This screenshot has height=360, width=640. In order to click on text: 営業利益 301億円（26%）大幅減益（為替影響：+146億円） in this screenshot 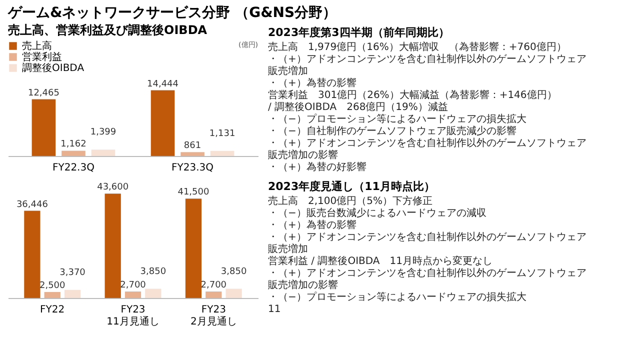, I will do `click(412, 95)`.